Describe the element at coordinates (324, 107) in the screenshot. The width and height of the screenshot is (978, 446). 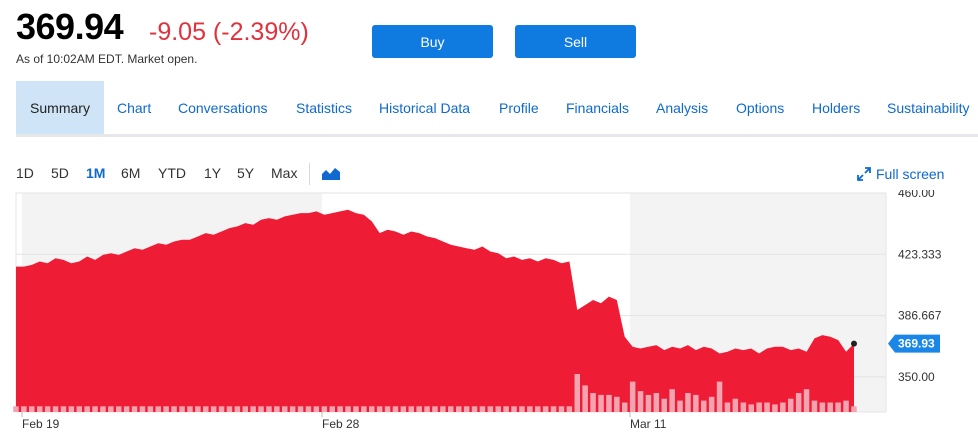
I see `tab-statistics: Statistics` at that location.